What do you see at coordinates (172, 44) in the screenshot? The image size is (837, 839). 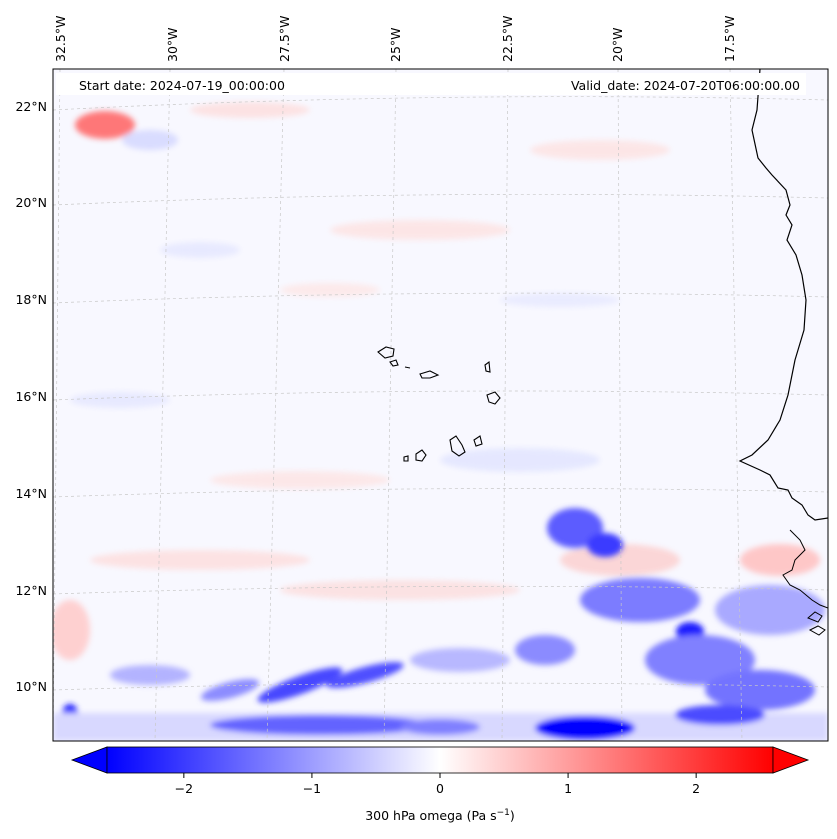 I see `longitude-label: 30°W` at bounding box center [172, 44].